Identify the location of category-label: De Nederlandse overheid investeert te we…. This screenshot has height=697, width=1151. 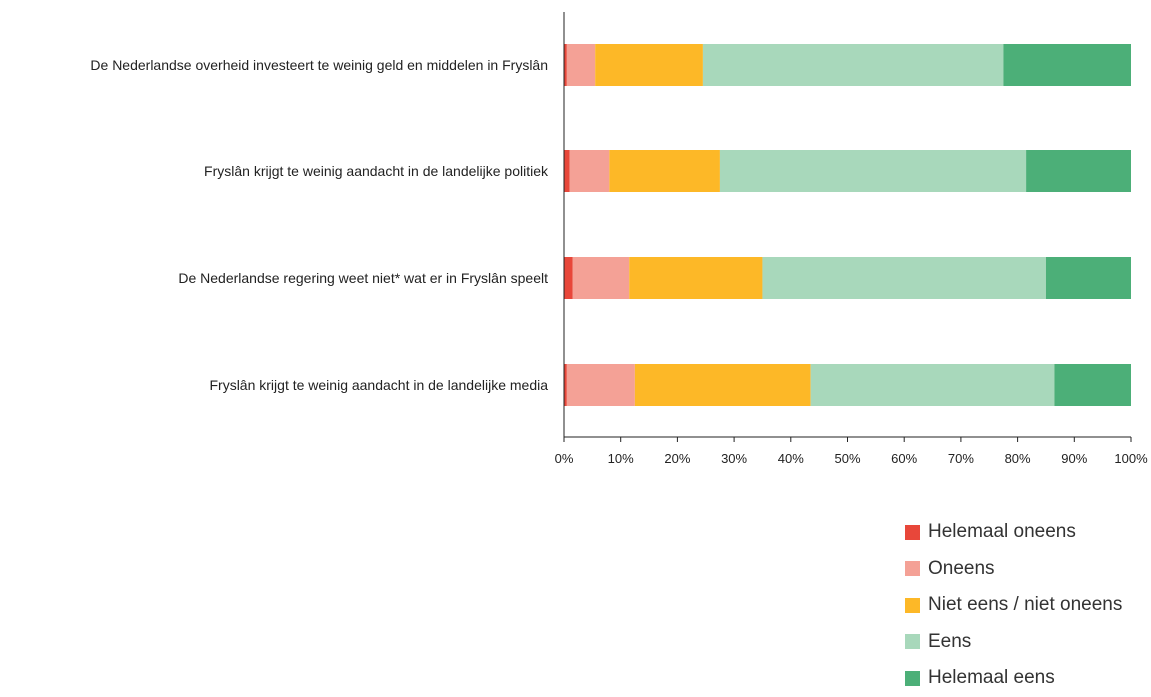
(319, 65).